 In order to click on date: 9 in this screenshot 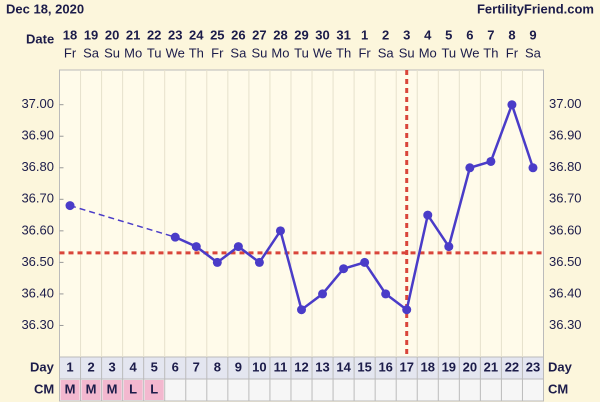, I will do `click(532, 34)`.